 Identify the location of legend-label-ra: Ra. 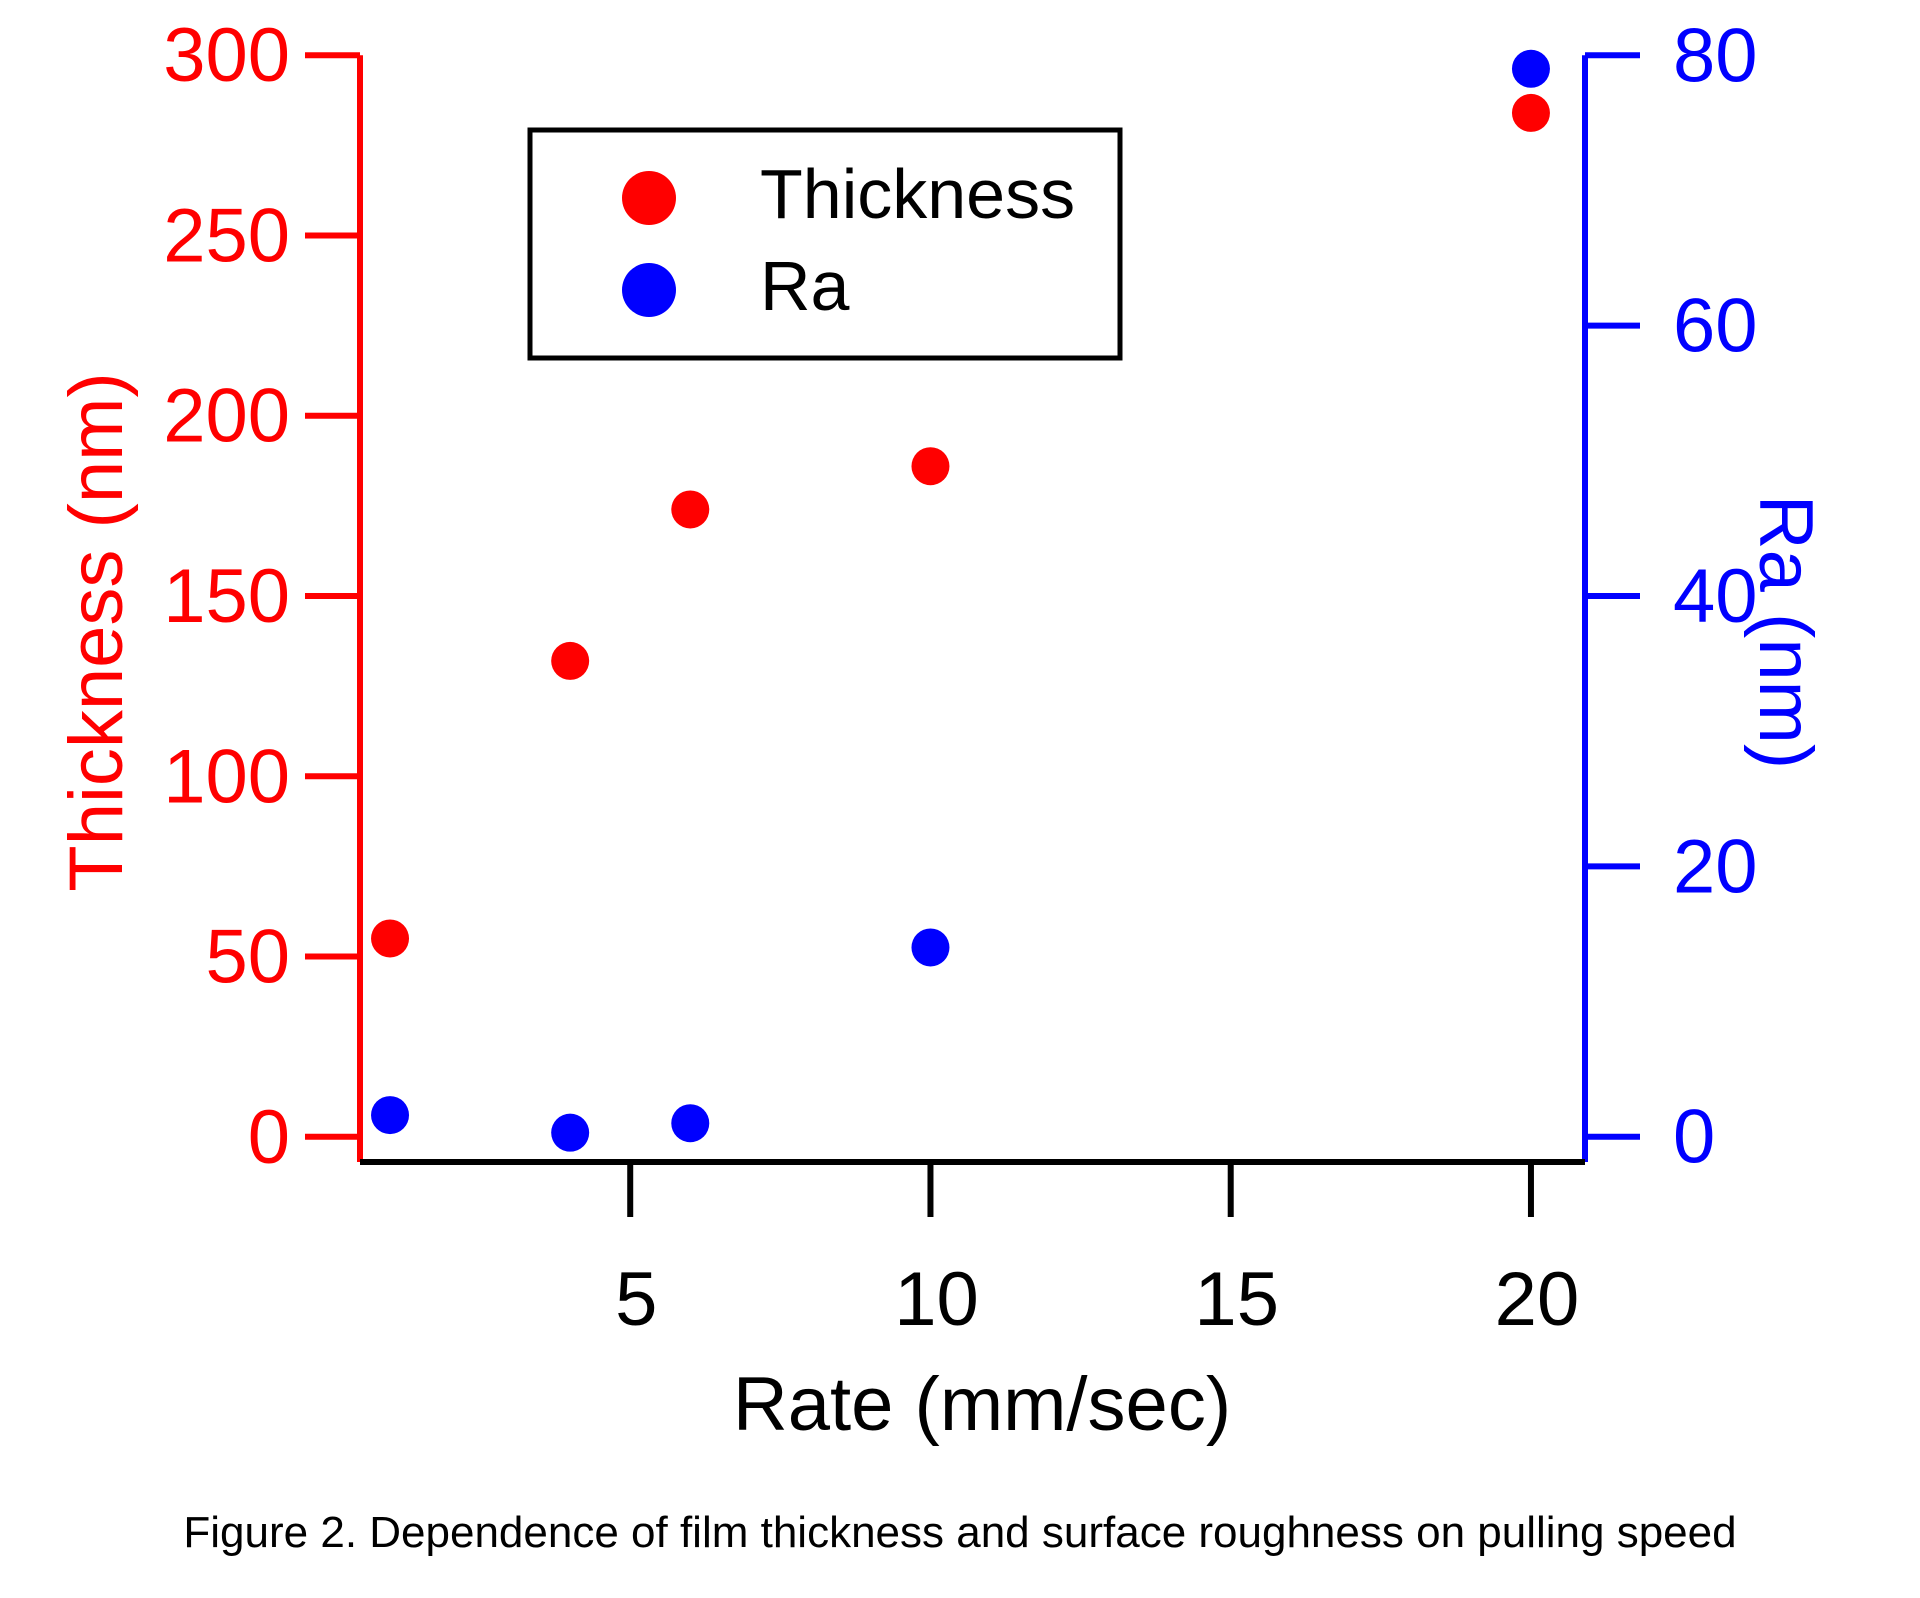
(805, 286).